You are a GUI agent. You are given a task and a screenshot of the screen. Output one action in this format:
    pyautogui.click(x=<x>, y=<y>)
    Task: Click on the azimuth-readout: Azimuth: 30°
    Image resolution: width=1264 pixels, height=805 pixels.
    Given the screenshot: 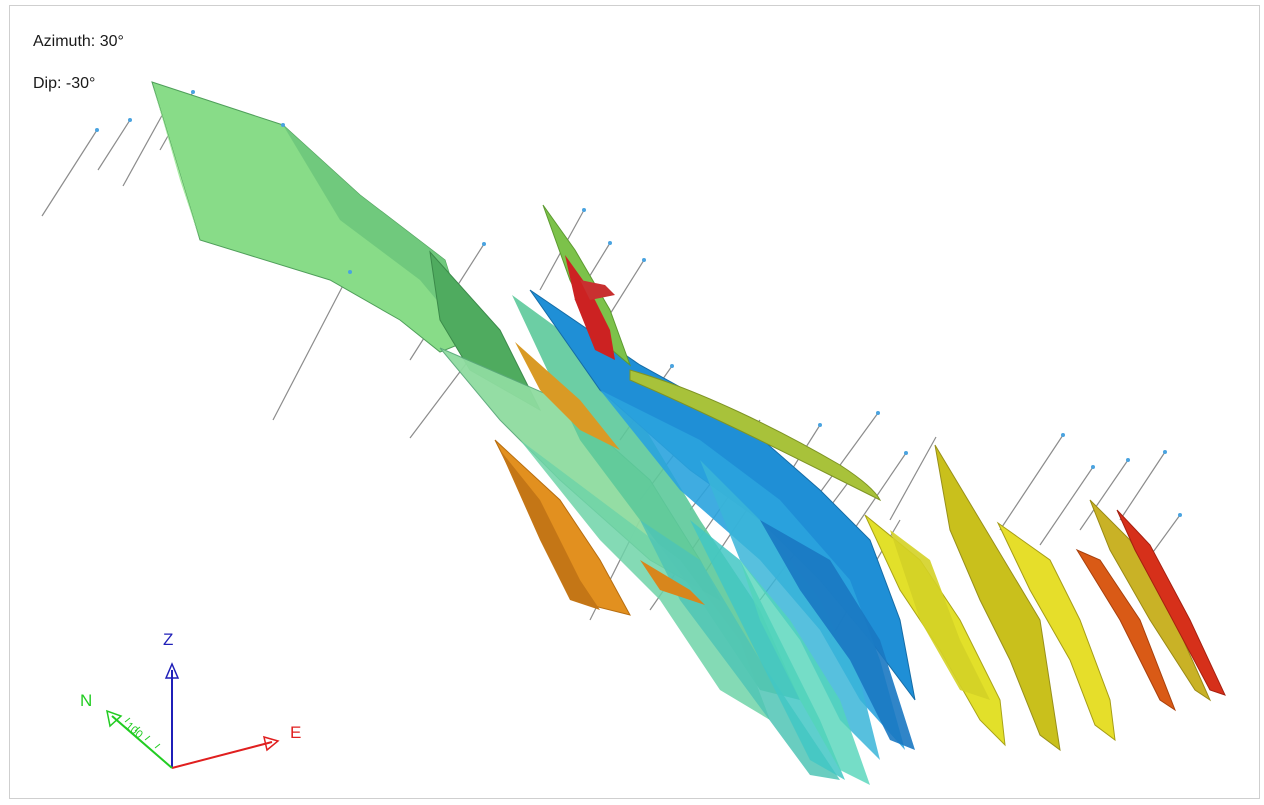 What is the action you would take?
    pyautogui.click(x=78, y=41)
    